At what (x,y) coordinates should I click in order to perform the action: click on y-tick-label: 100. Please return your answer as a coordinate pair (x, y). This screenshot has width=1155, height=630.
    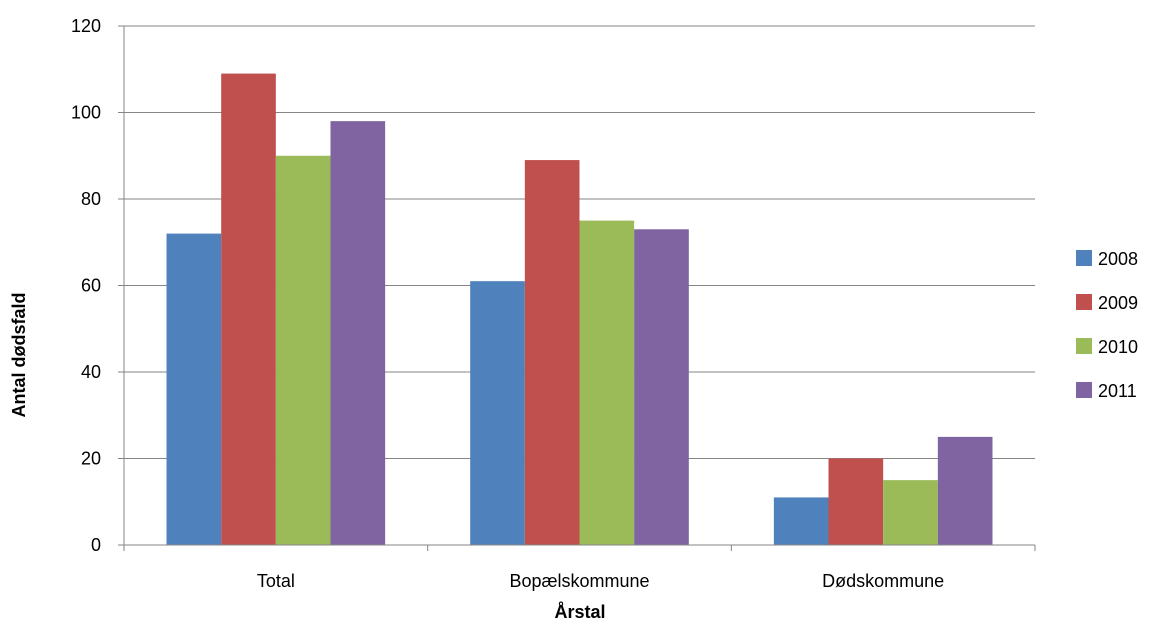
    Looking at the image, I should click on (86, 113).